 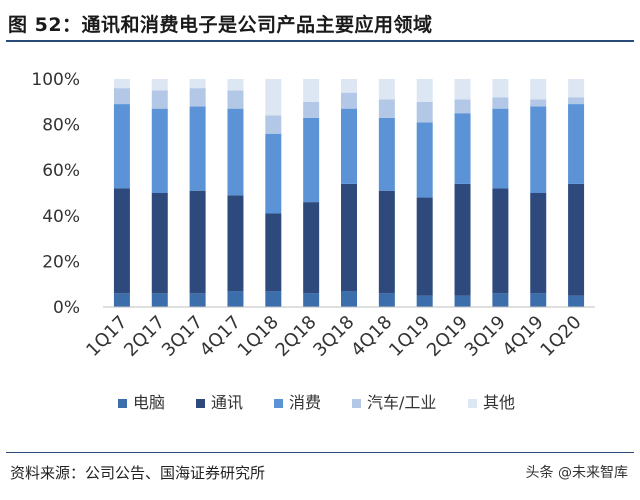 What do you see at coordinates (500, 88) in the screenshot?
I see `bar-segment-3Q19-s4` at bounding box center [500, 88].